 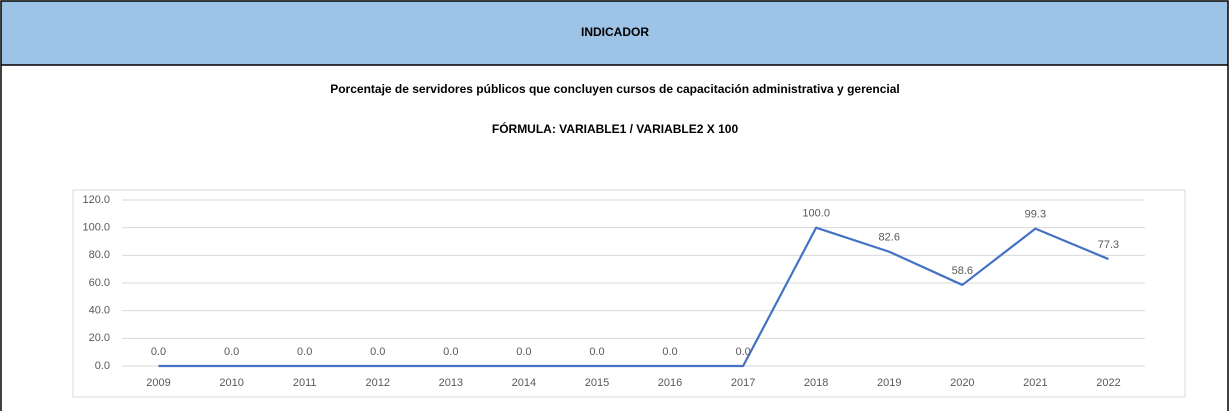 What do you see at coordinates (96, 228) in the screenshot?
I see `y-tick-label: 100.0` at bounding box center [96, 228].